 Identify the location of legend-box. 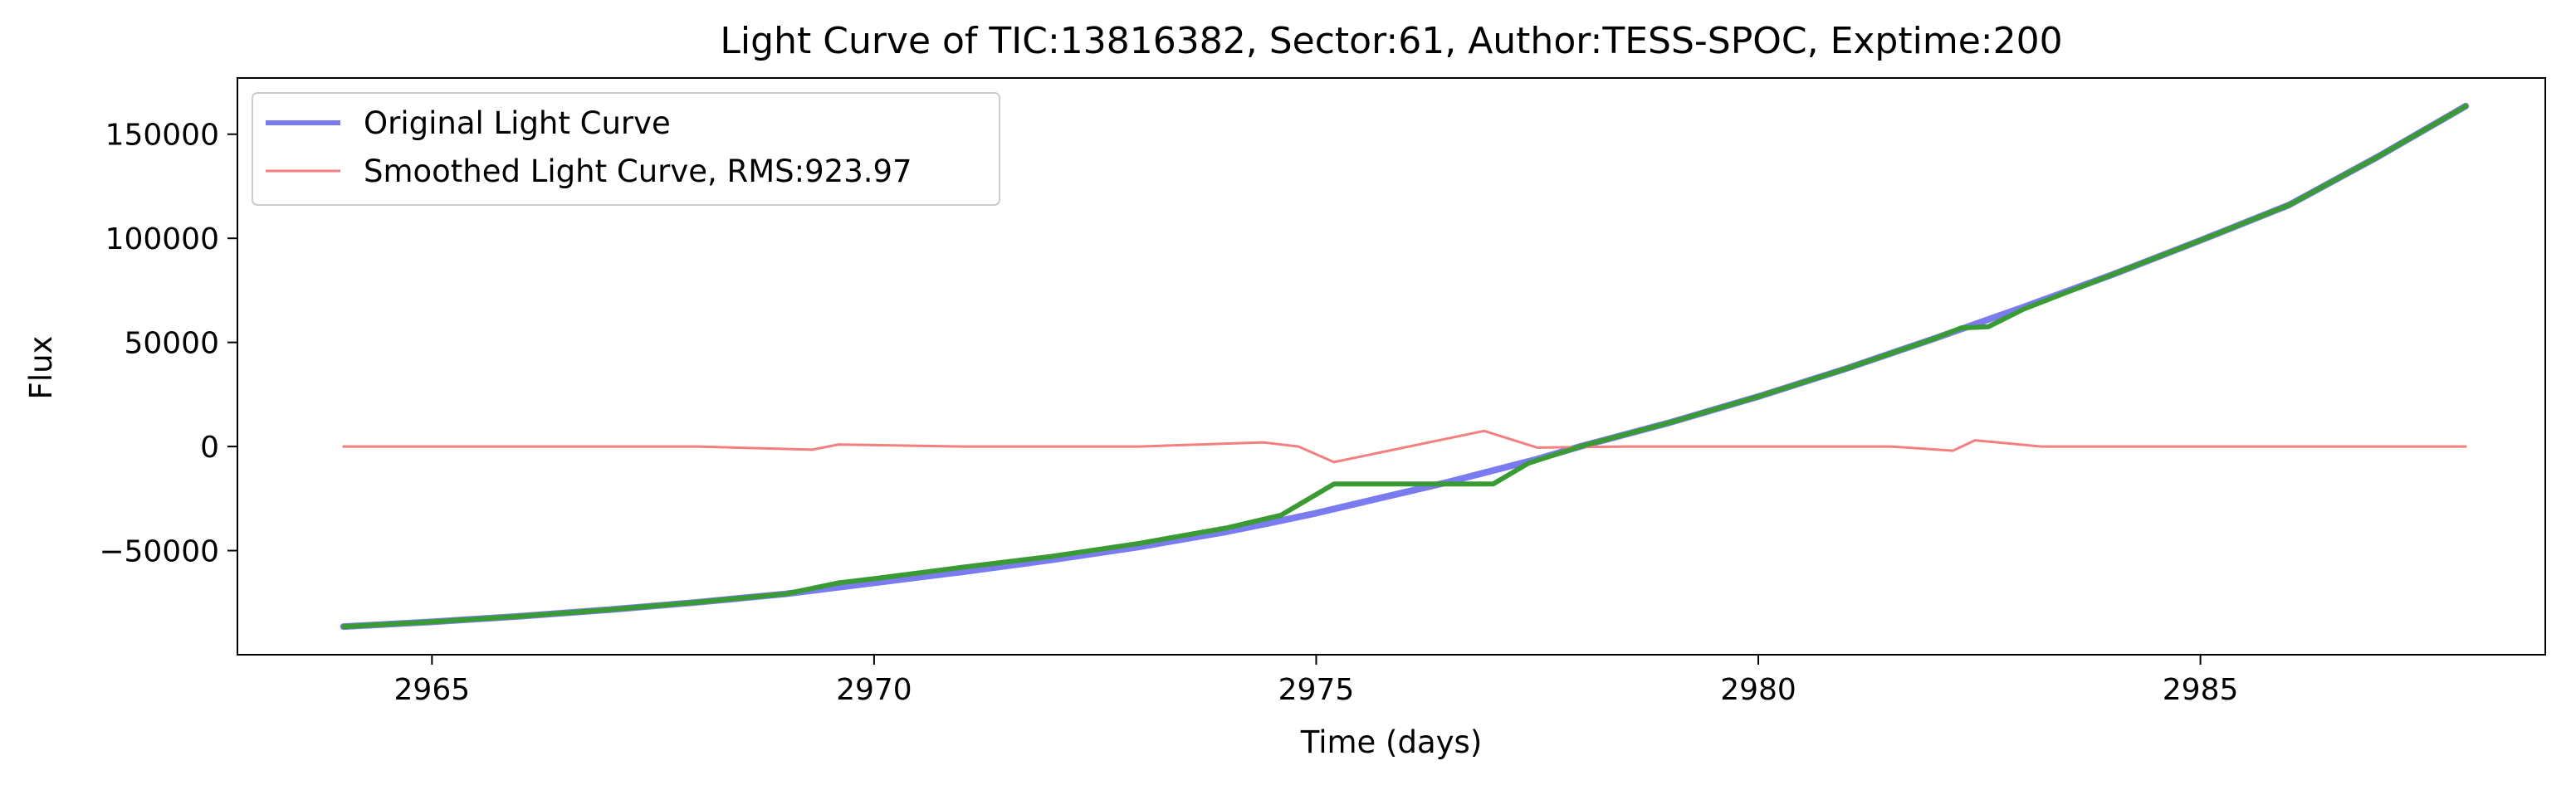
(626, 149).